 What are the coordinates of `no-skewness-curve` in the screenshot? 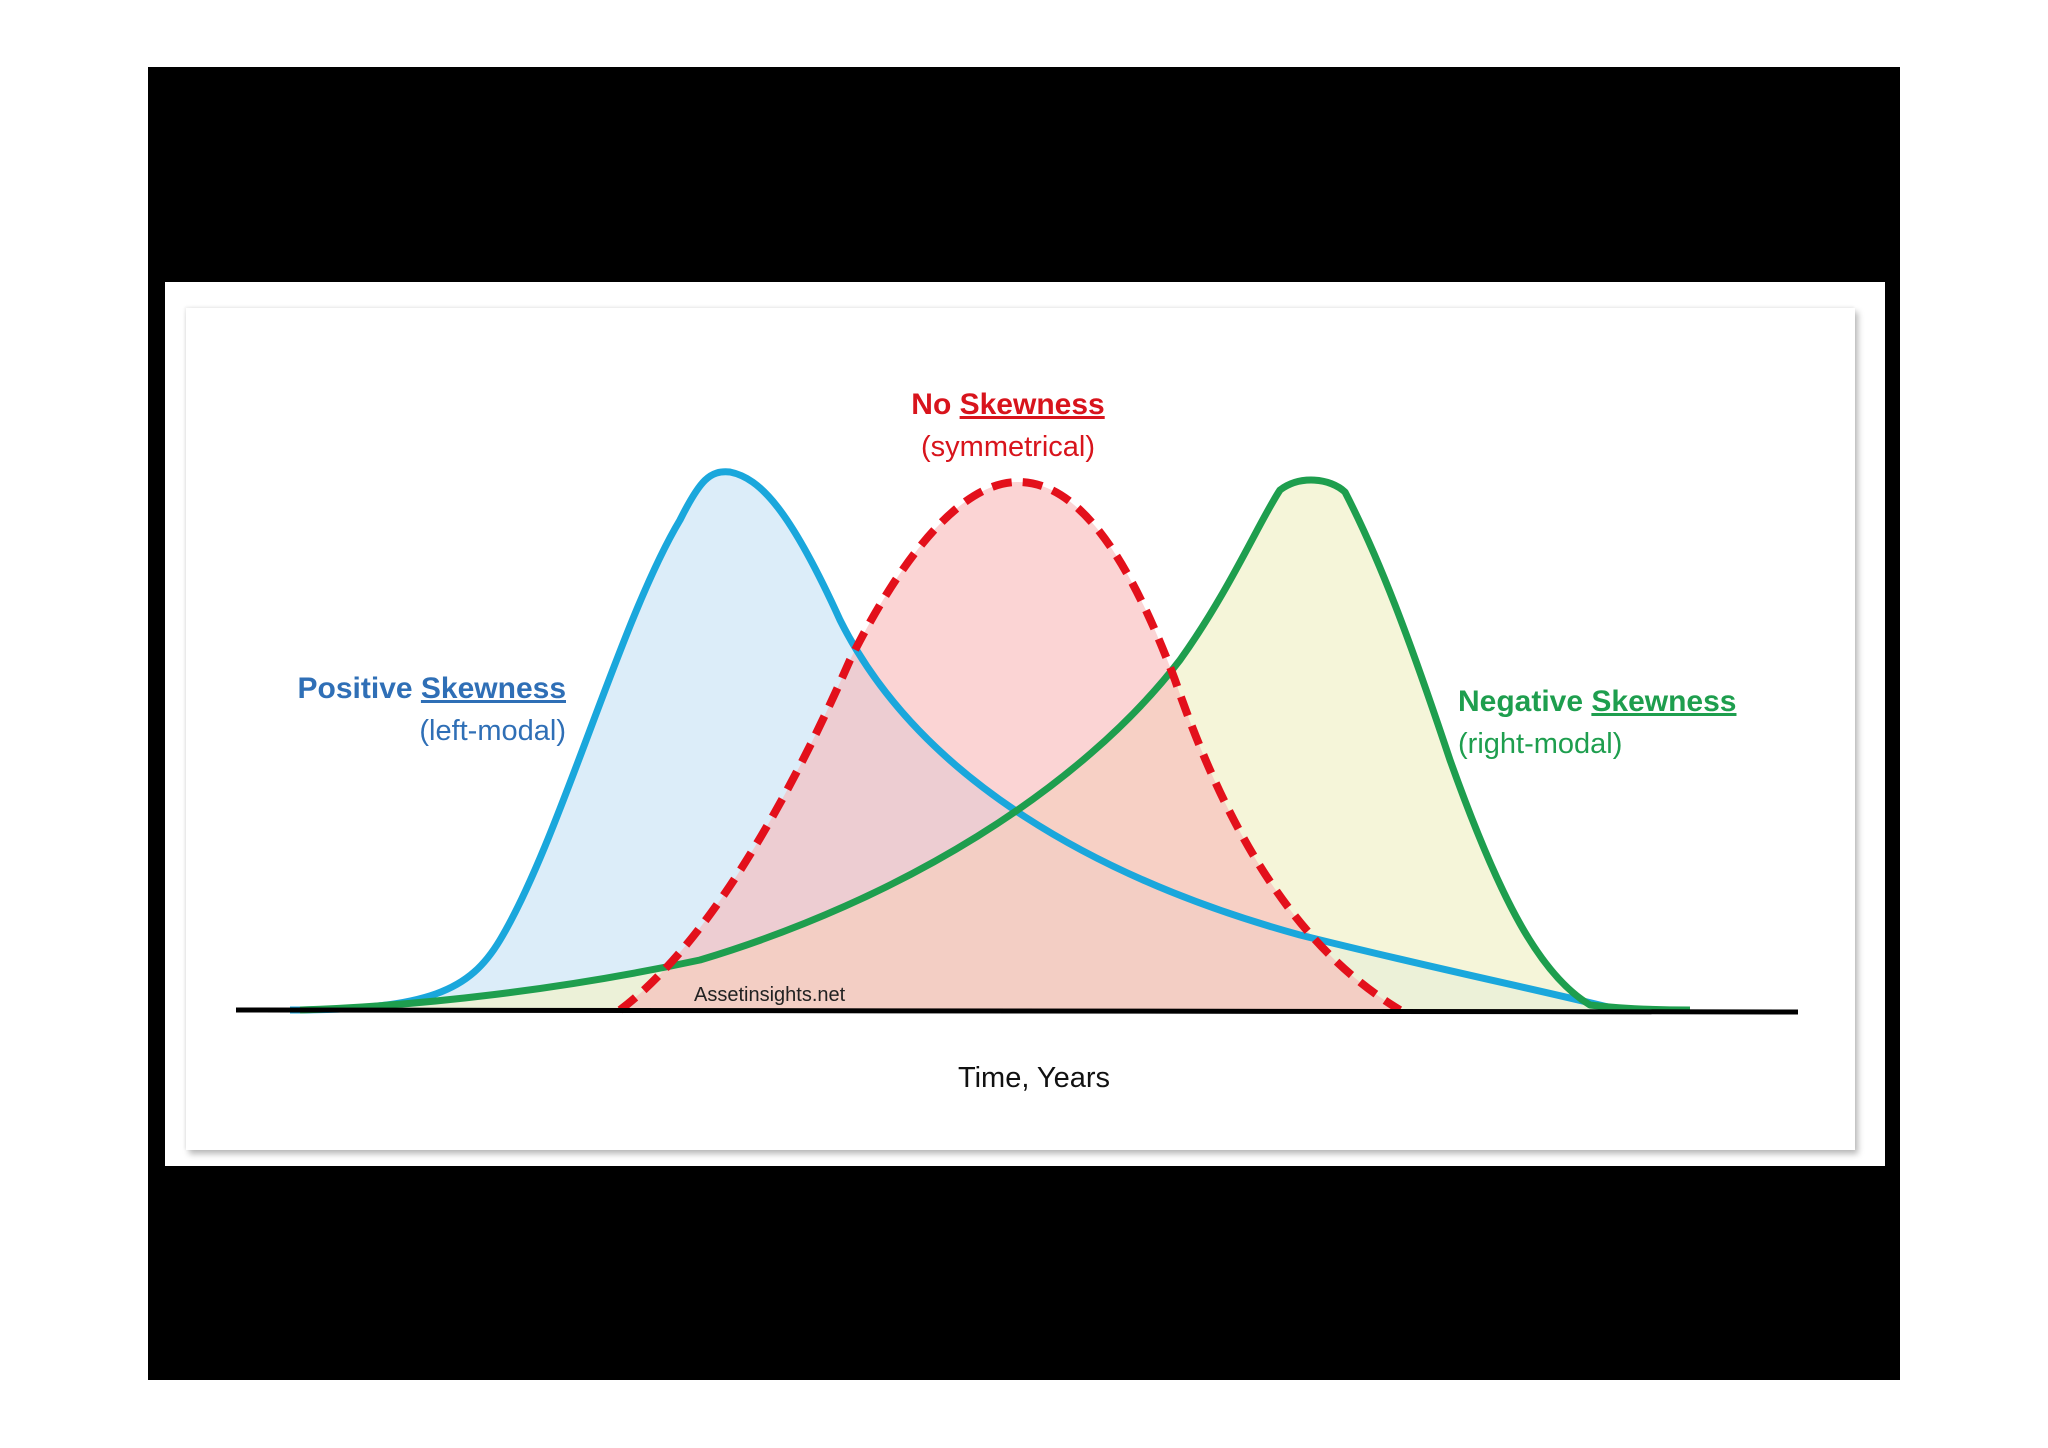 It's located at (1010, 746).